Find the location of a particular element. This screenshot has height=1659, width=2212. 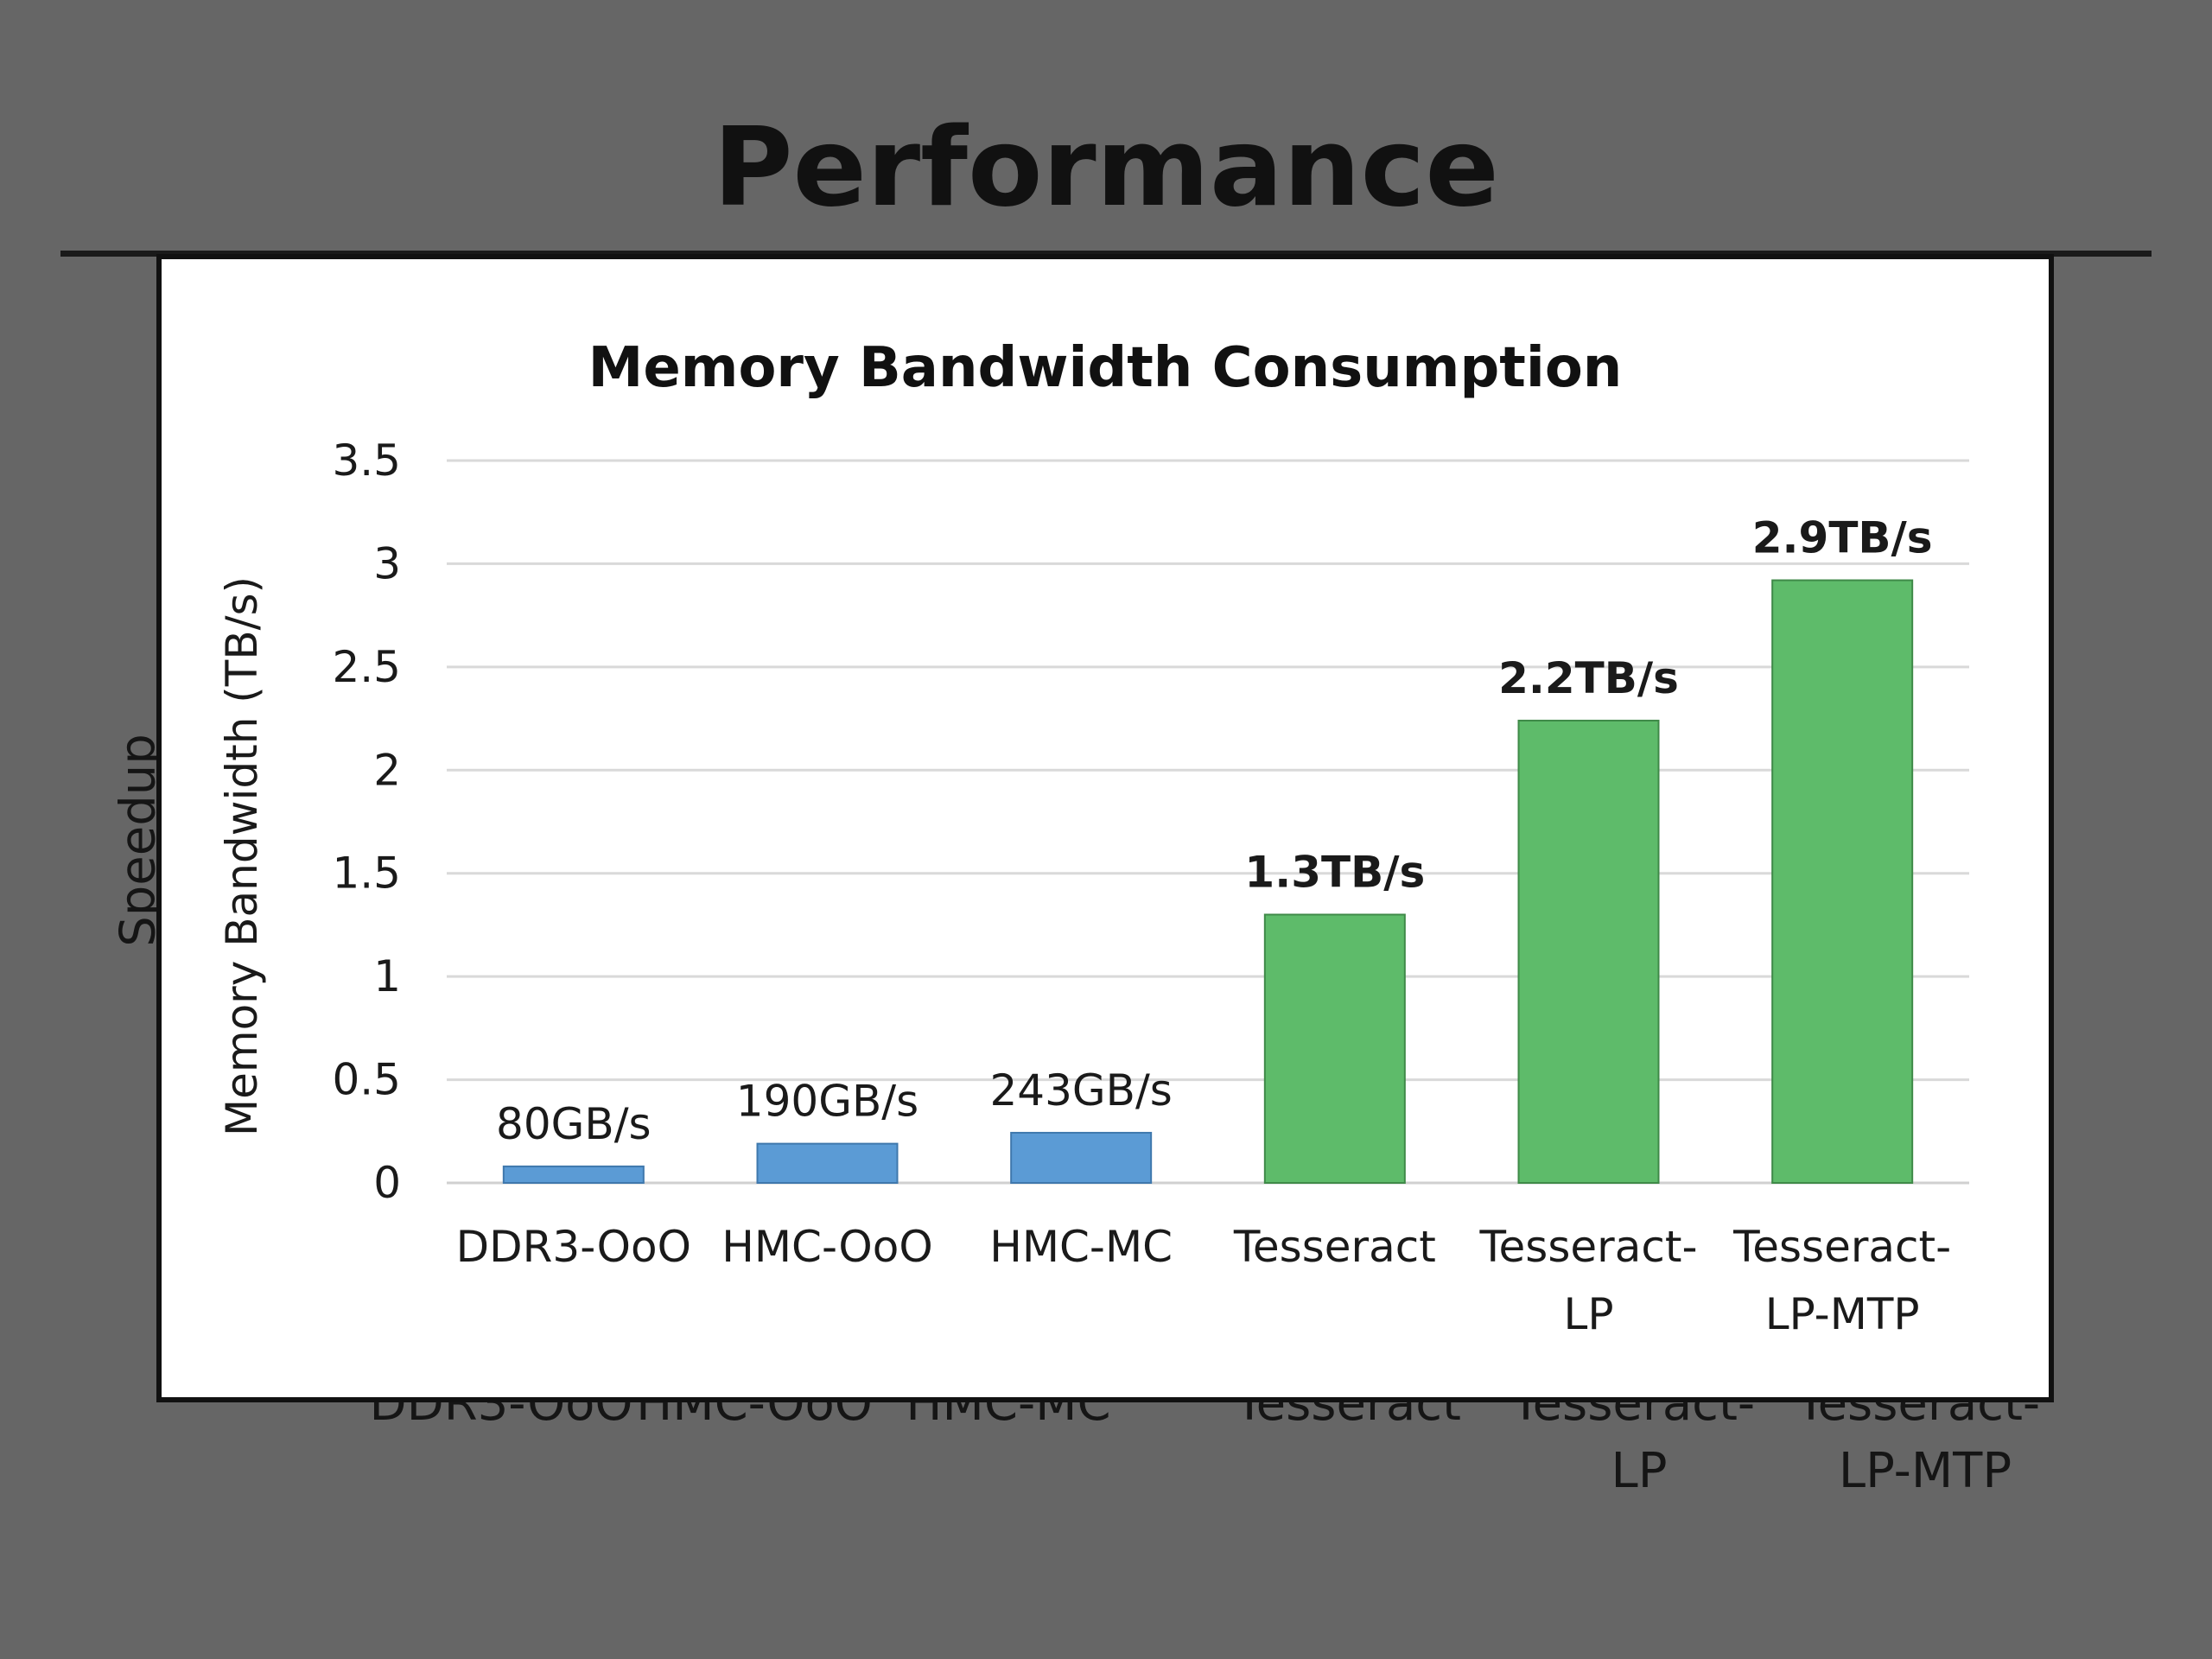

y-axis-title: Memory Bandwidth (TB/s) is located at coordinates (242, 856).